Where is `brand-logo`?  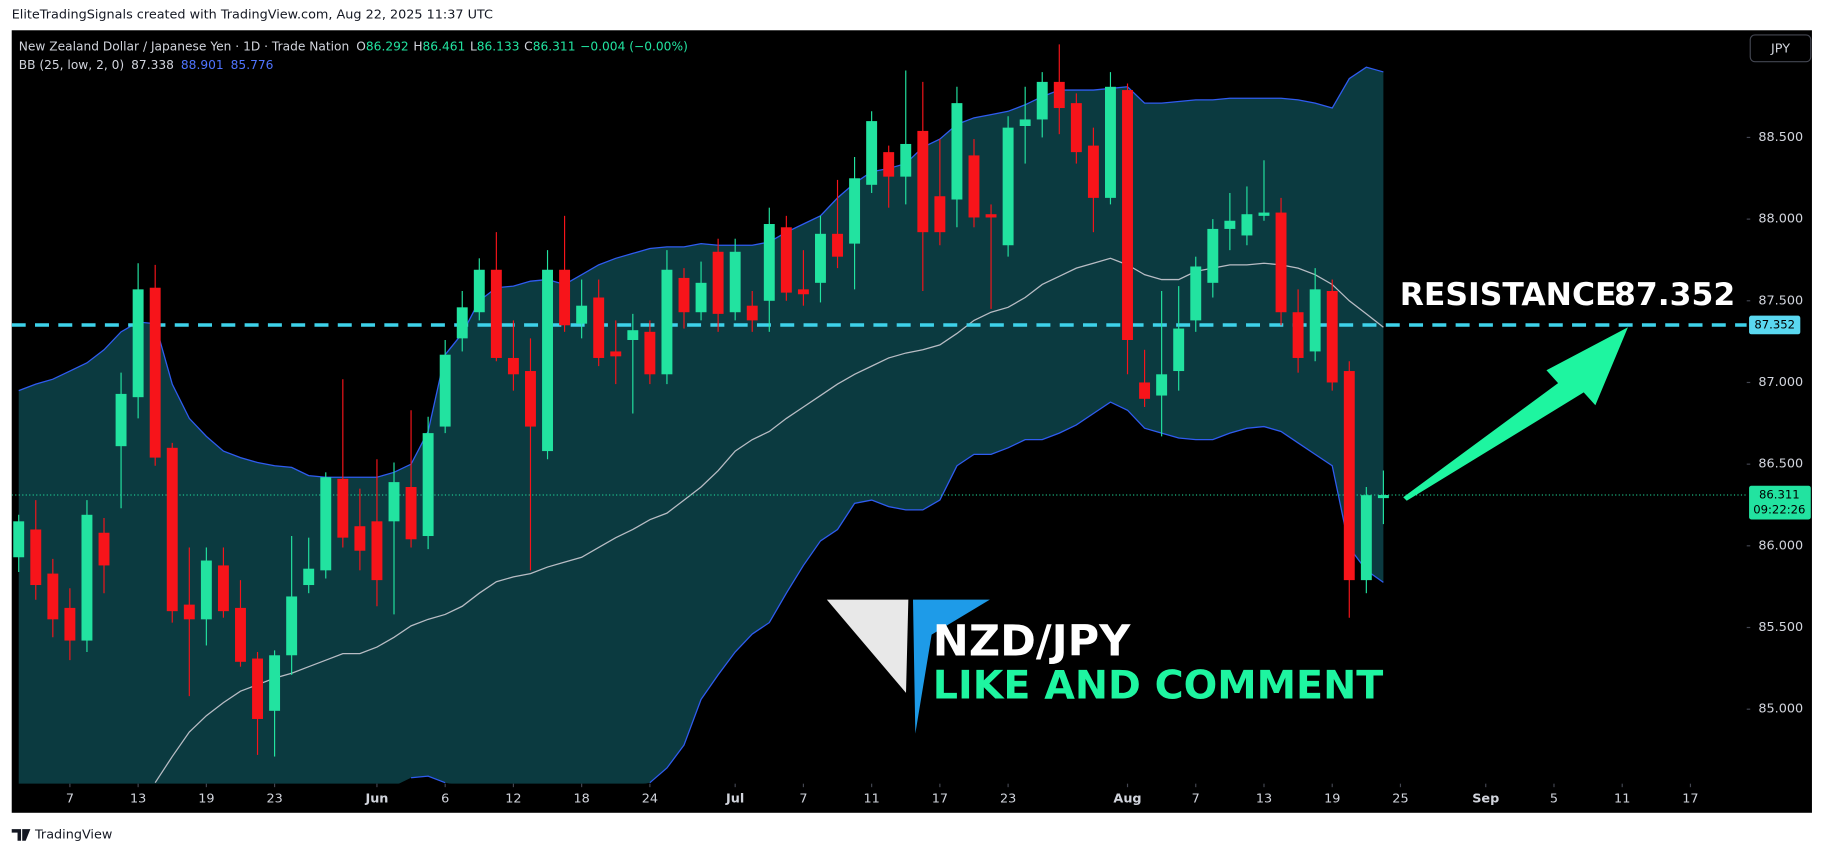
brand-logo is located at coordinates (21, 835).